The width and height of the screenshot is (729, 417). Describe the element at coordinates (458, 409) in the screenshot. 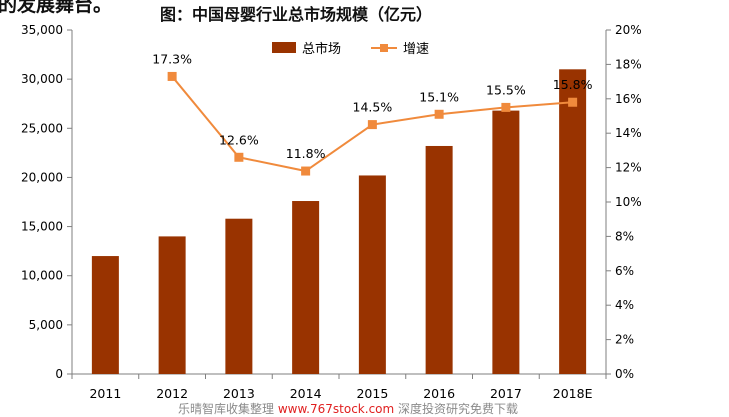

I see `watermark-right: 深度投资研究免费下载` at that location.